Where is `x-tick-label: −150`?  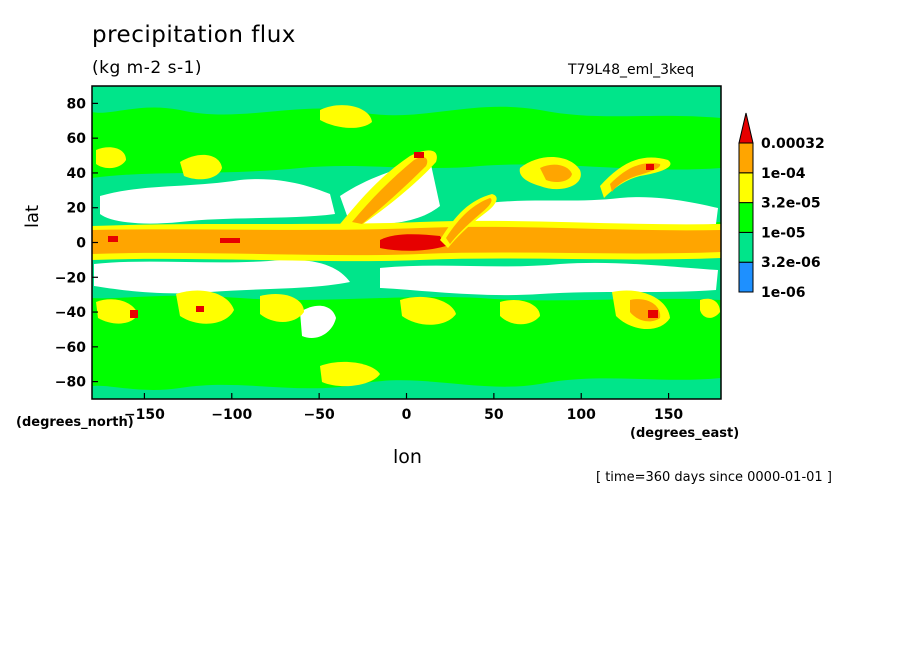
x-tick-label: −150 is located at coordinates (144, 415).